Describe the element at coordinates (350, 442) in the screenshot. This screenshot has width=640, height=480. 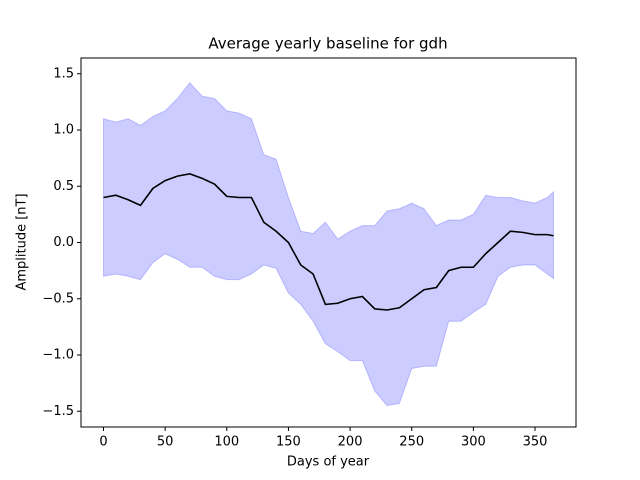
I see `x-tick-label: 200` at that location.